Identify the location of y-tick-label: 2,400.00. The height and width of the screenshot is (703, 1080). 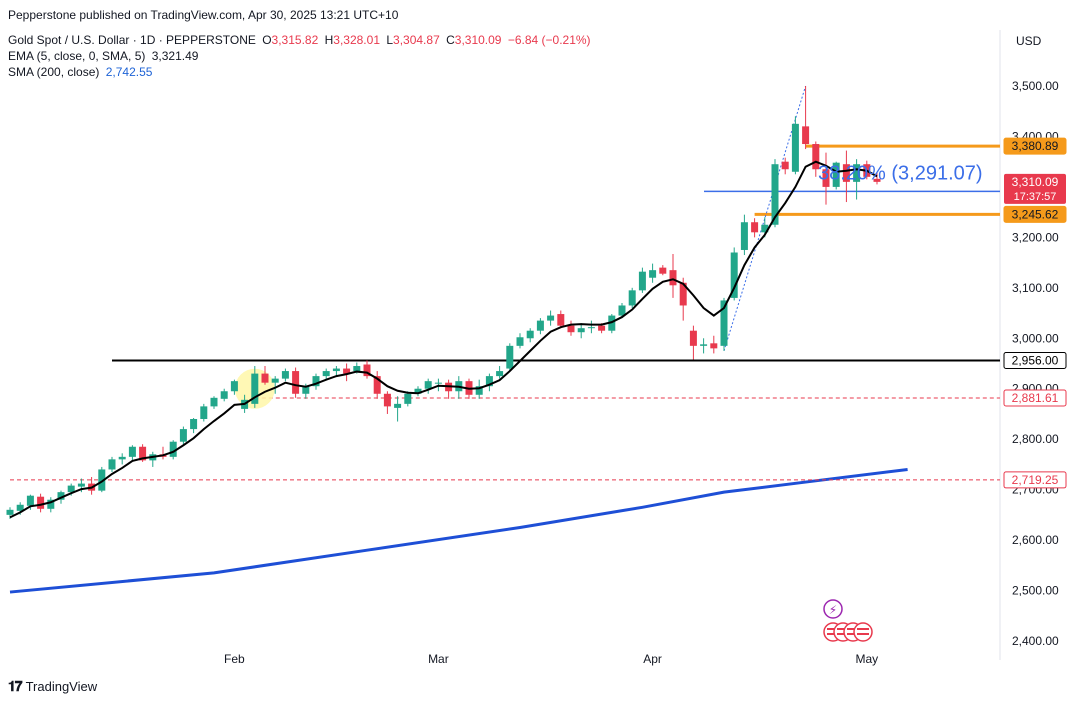
(1035, 641).